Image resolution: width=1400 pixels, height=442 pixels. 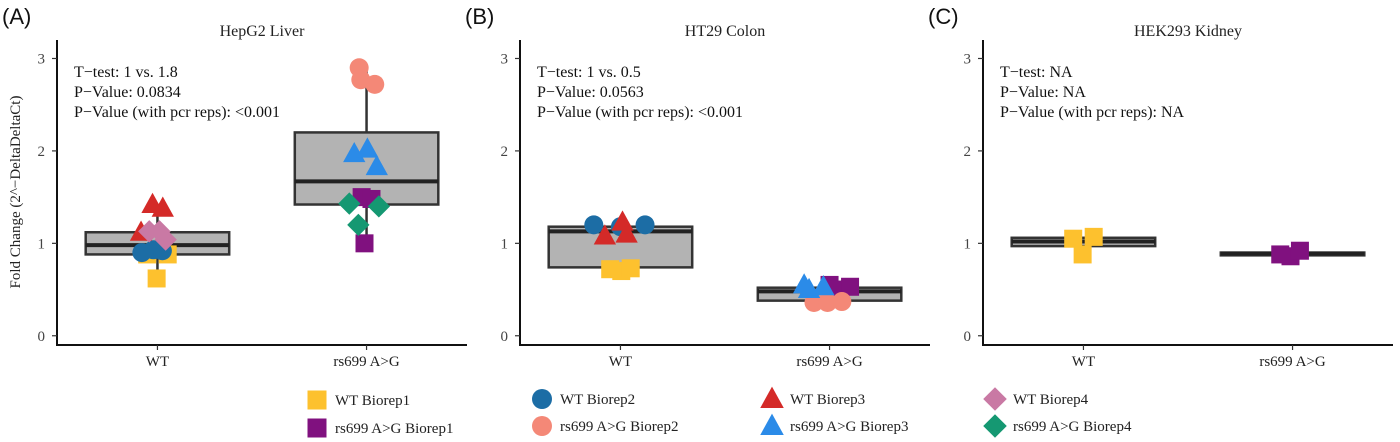 What do you see at coordinates (589, 72) in the screenshot?
I see `stat-annotation: T−test: 1 vs. 0.5` at bounding box center [589, 72].